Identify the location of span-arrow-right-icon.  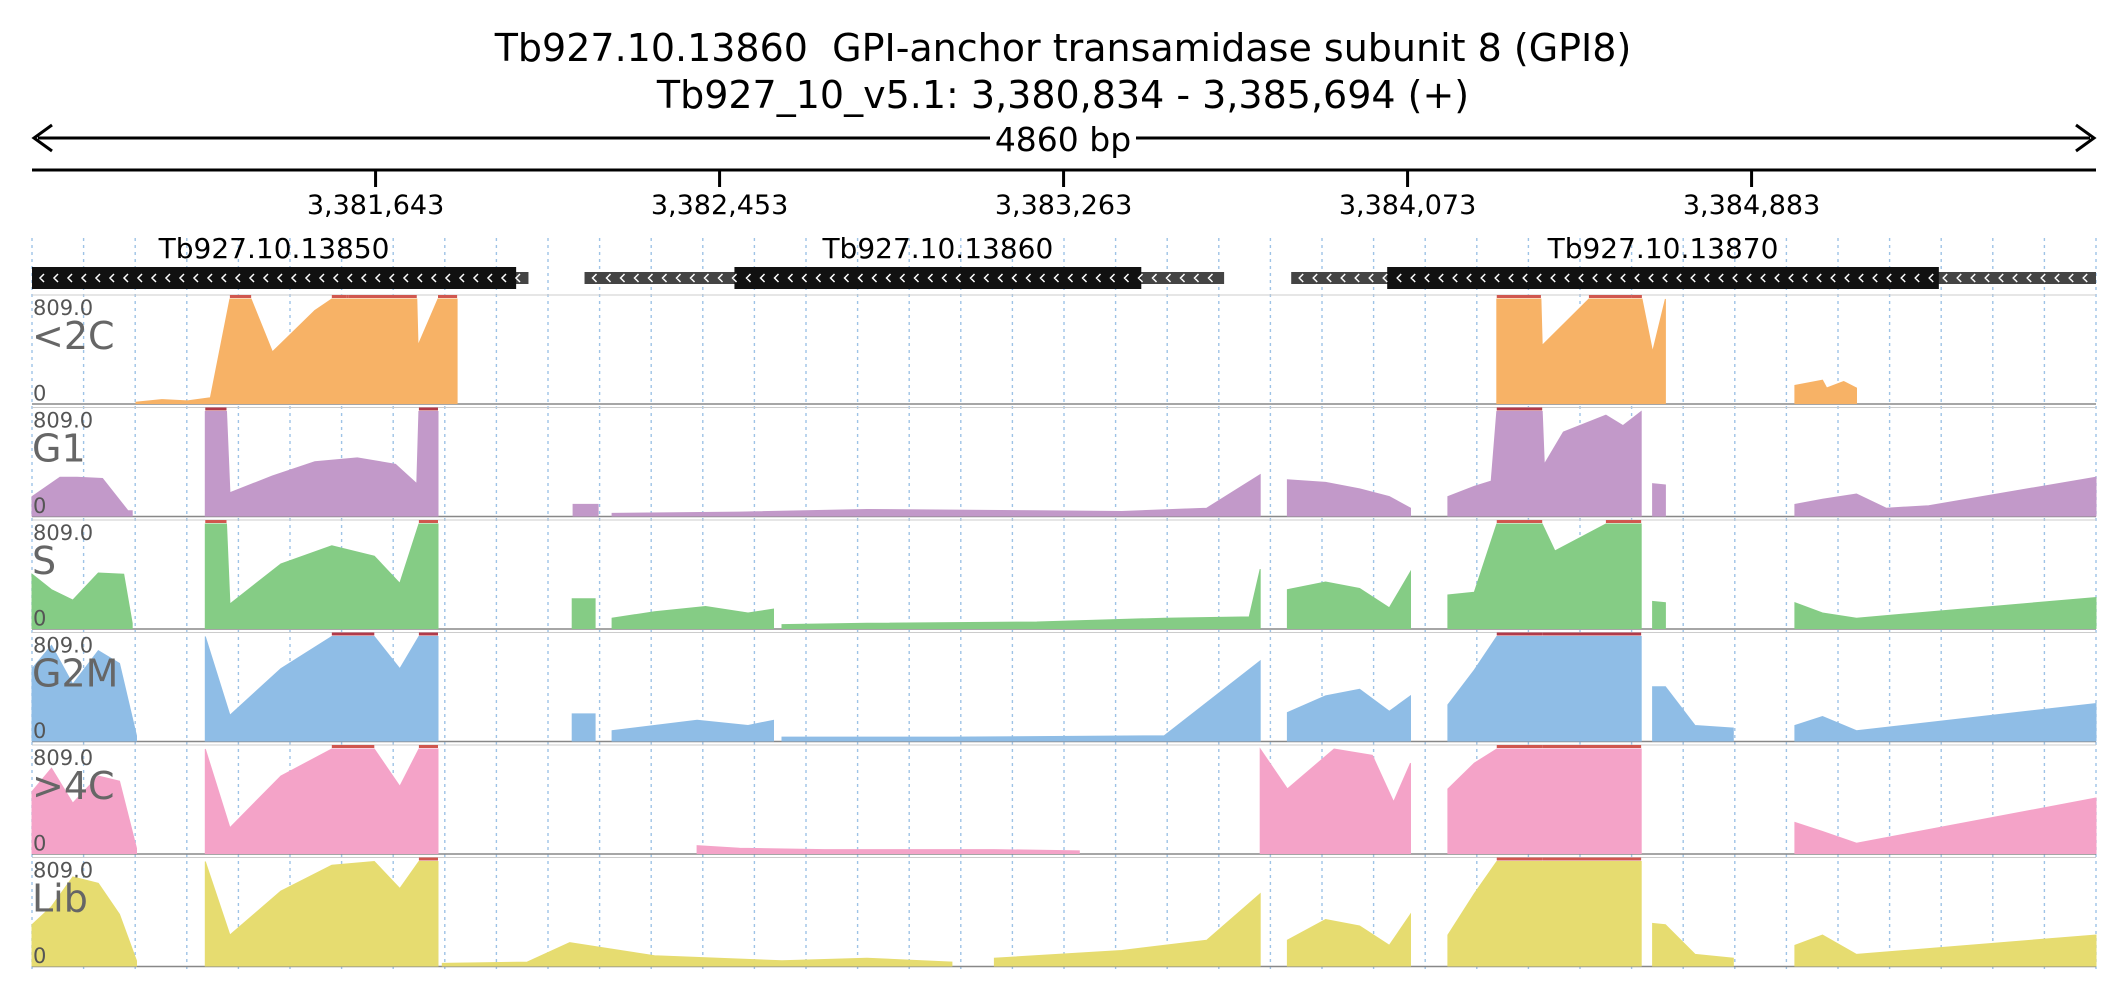
(2086, 138).